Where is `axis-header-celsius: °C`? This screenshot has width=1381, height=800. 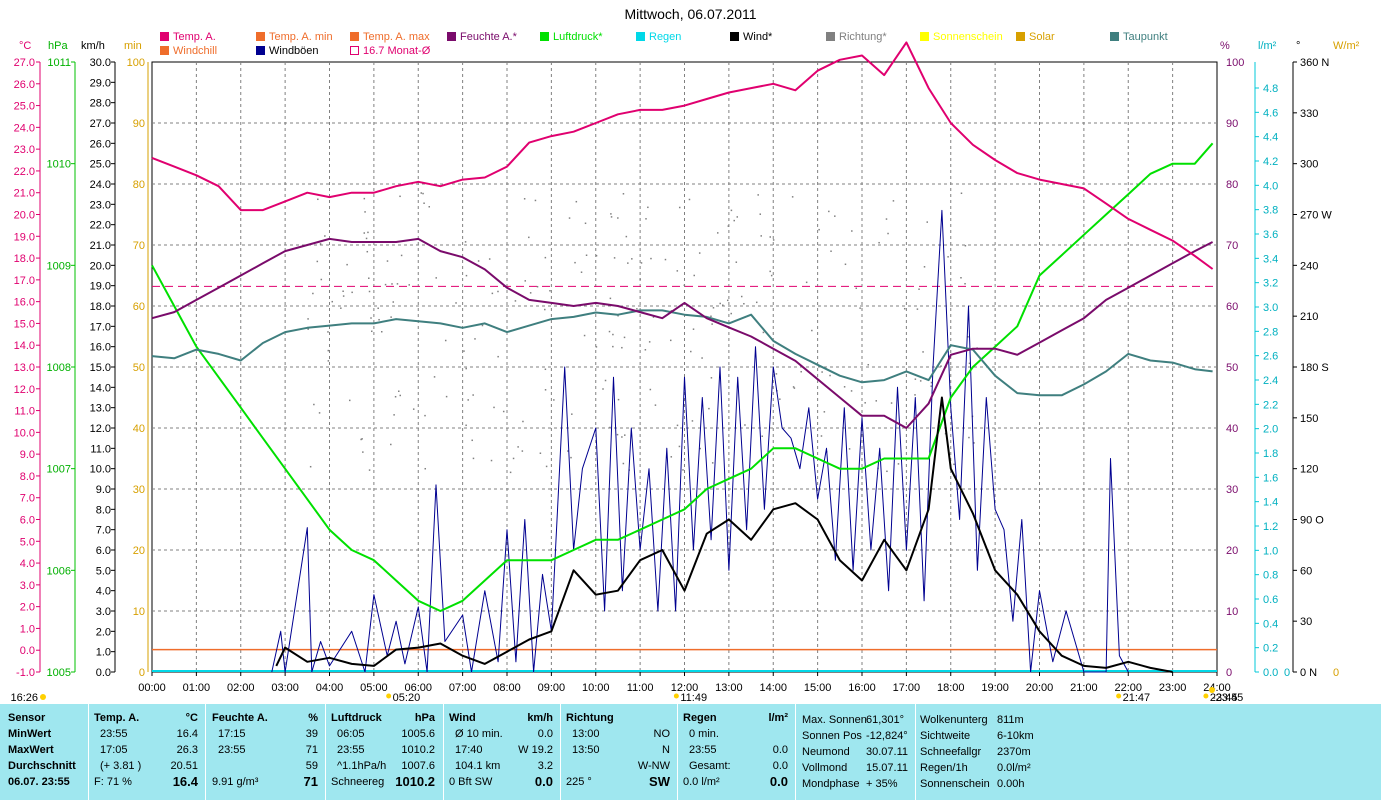 axis-header-celsius: °C is located at coordinates (25, 46).